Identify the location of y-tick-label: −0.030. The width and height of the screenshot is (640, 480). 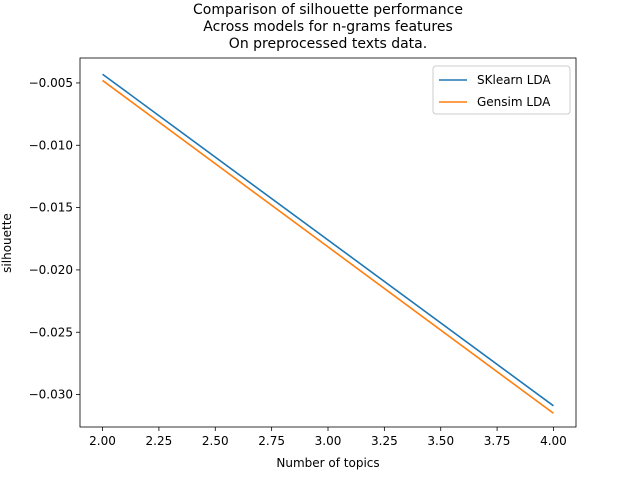
(51, 395).